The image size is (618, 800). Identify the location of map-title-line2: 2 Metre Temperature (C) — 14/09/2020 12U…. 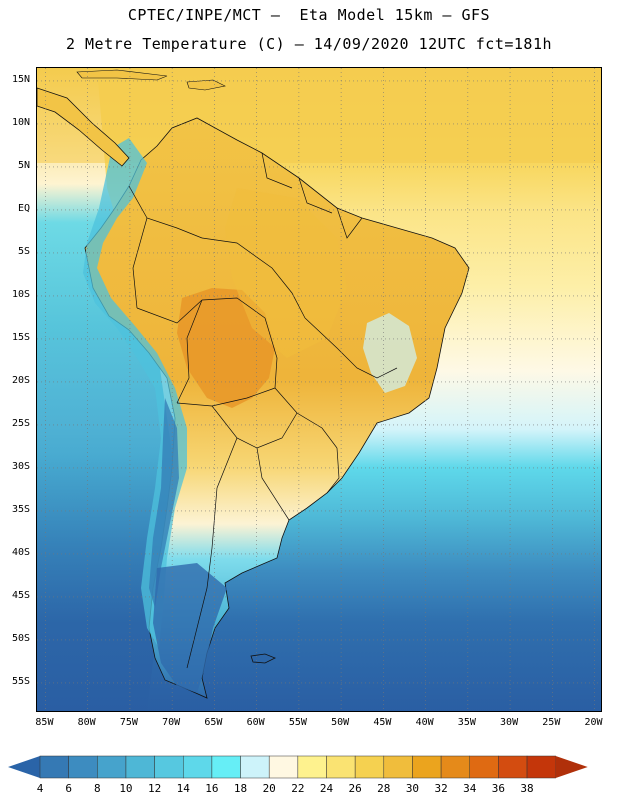
(309, 44).